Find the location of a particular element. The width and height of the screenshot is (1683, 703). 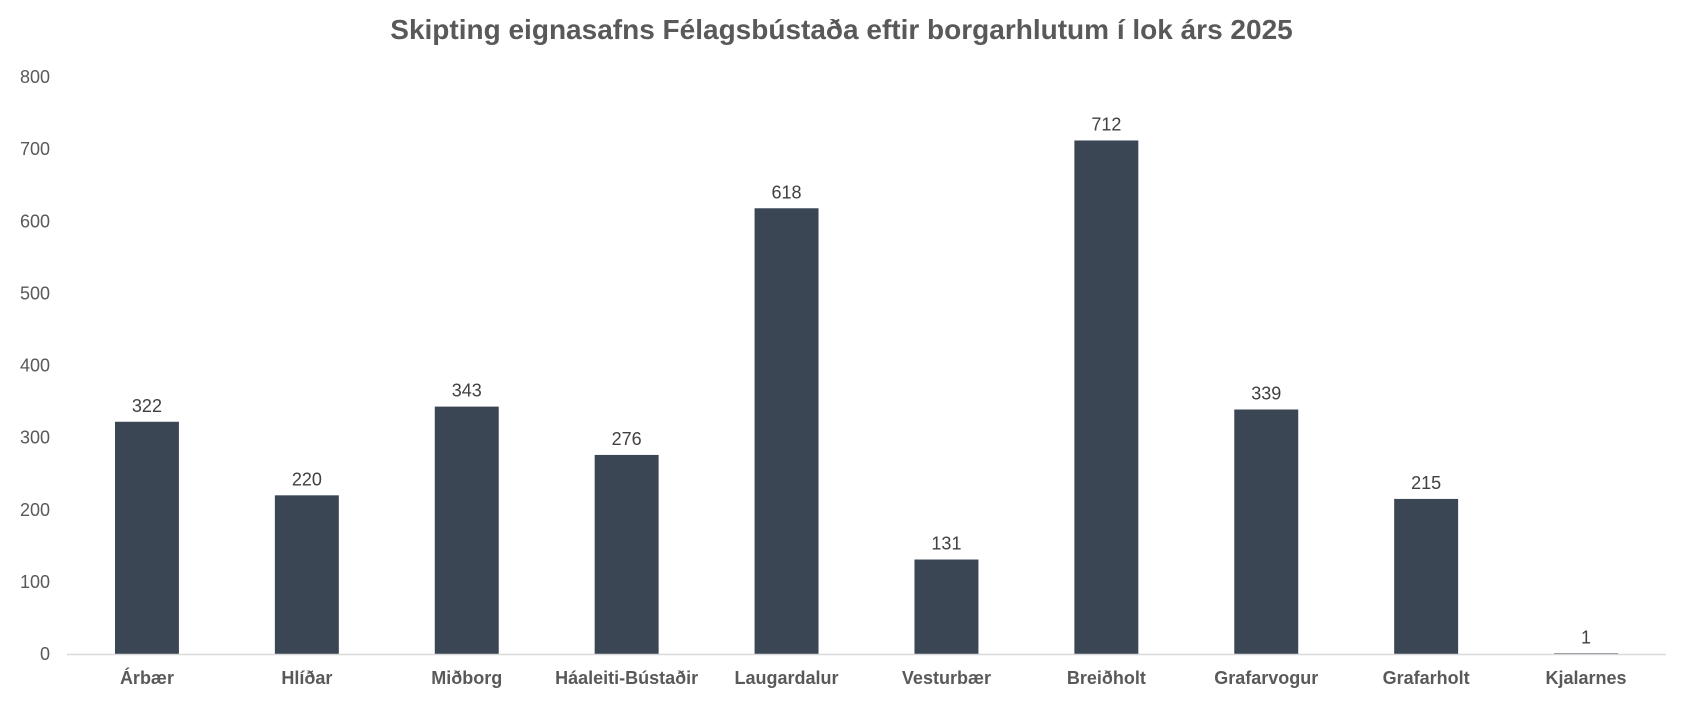

data-label: 131 is located at coordinates (946, 544).